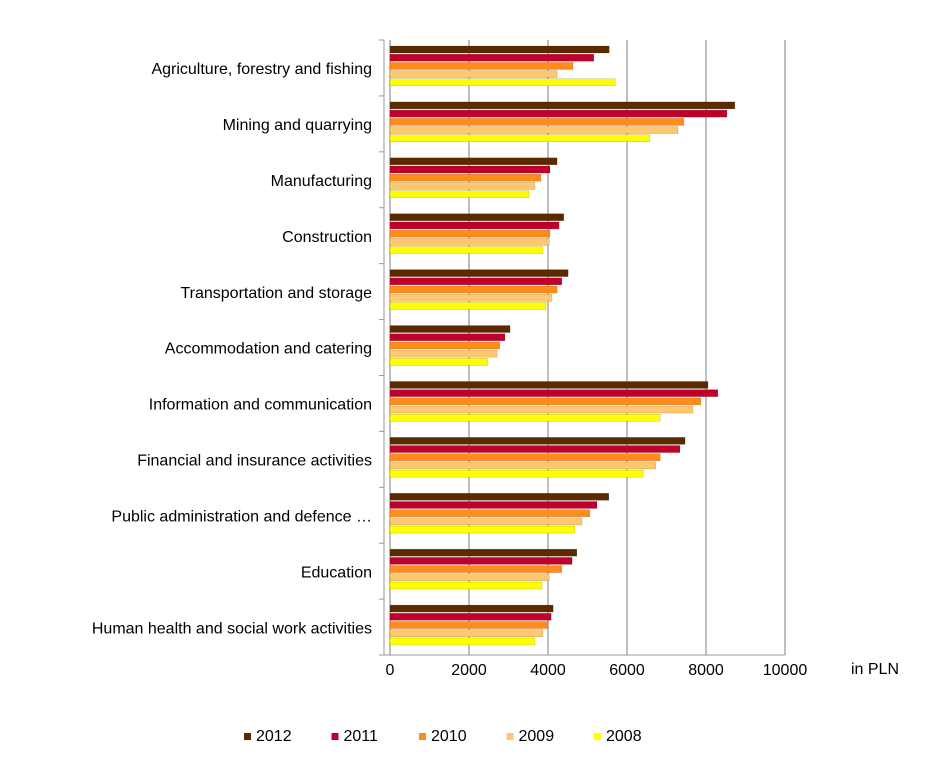  Describe the element at coordinates (321, 181) in the screenshot. I see `y-tick-label: Manufacturing` at that location.